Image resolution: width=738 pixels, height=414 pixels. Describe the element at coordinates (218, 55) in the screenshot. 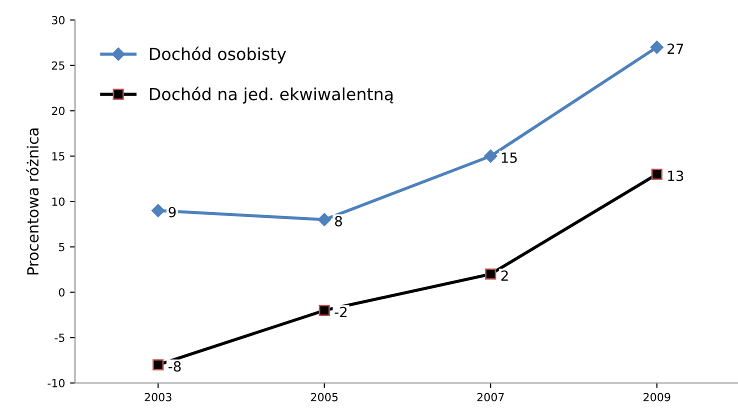

I see `legend-label: Dochód osobisty` at that location.